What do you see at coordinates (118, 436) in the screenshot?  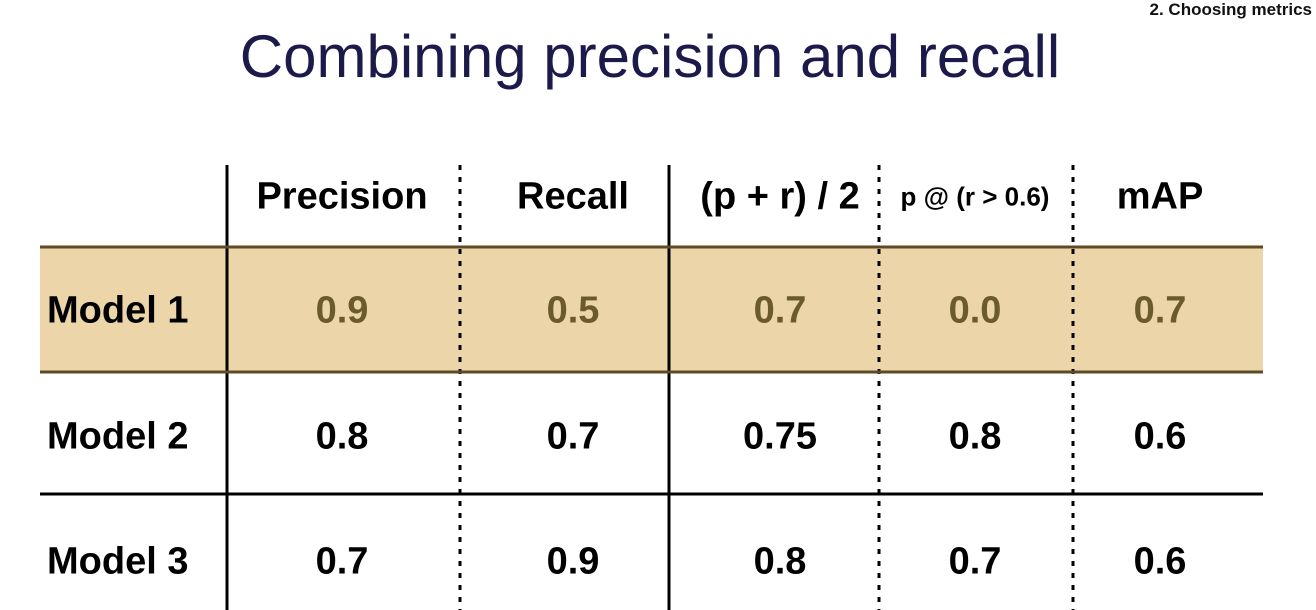 I see `row-label: Model 2` at bounding box center [118, 436].